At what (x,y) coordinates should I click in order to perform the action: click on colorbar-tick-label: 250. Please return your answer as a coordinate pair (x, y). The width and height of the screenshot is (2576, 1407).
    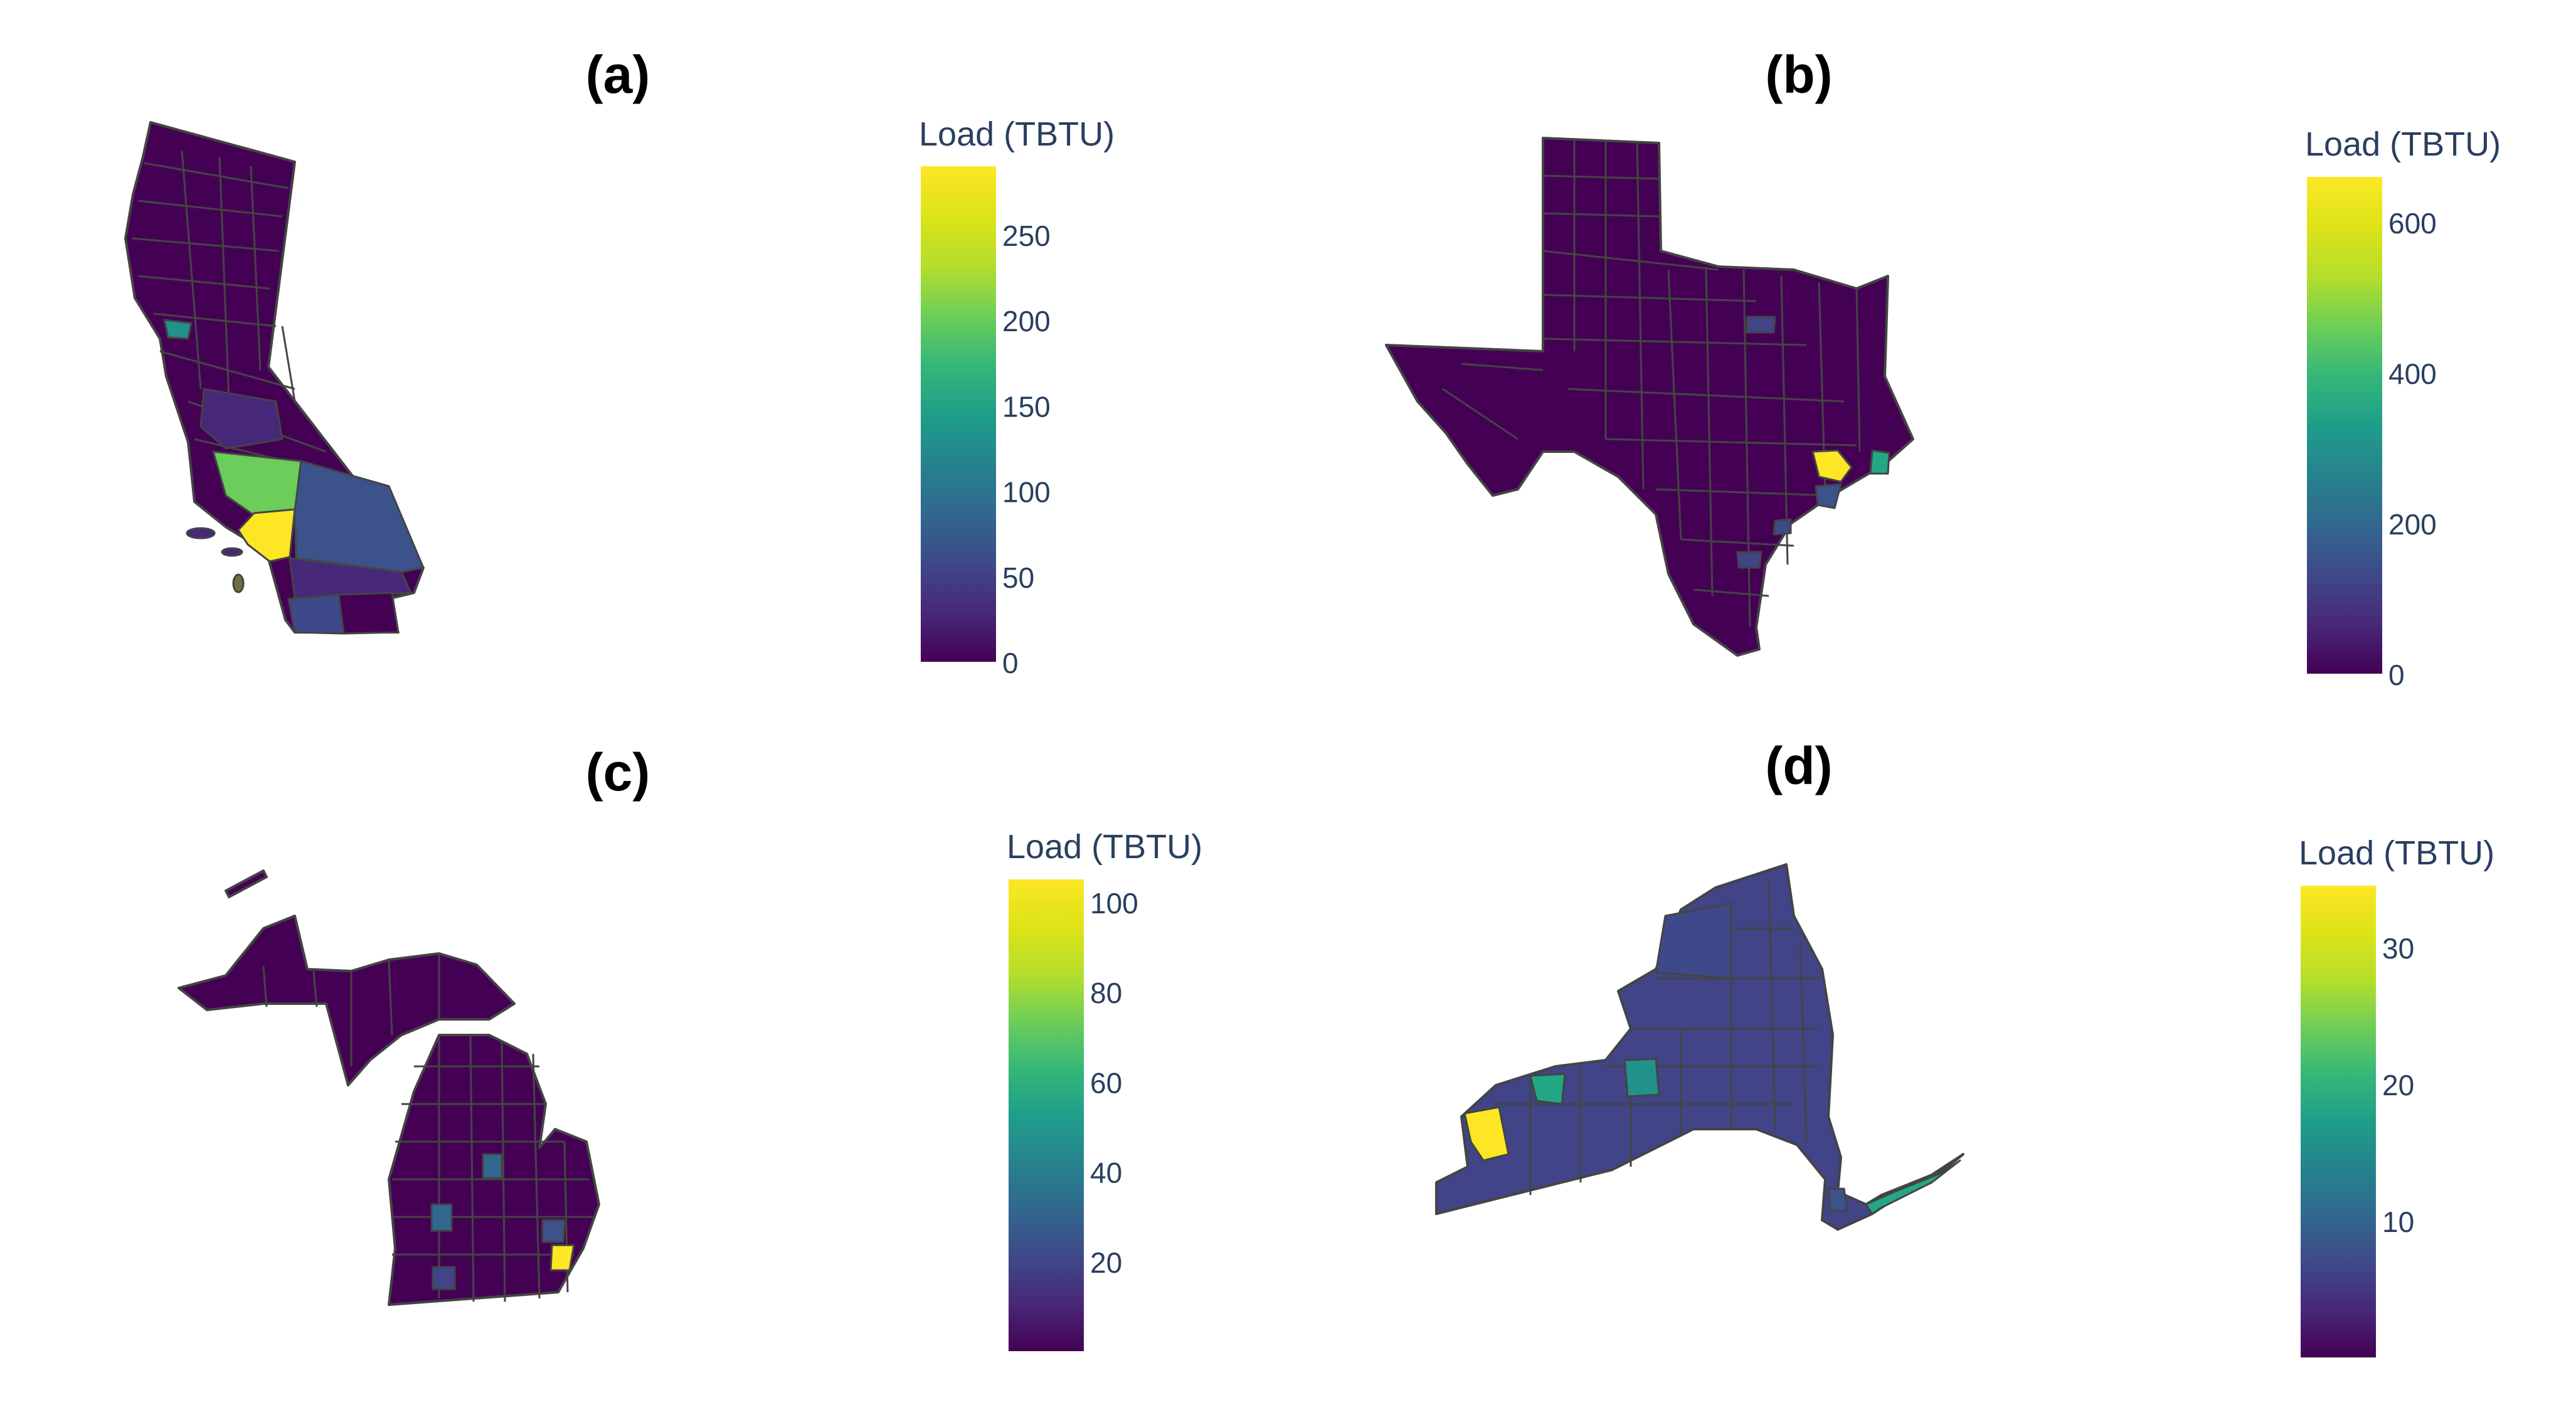
    Looking at the image, I should click on (1026, 236).